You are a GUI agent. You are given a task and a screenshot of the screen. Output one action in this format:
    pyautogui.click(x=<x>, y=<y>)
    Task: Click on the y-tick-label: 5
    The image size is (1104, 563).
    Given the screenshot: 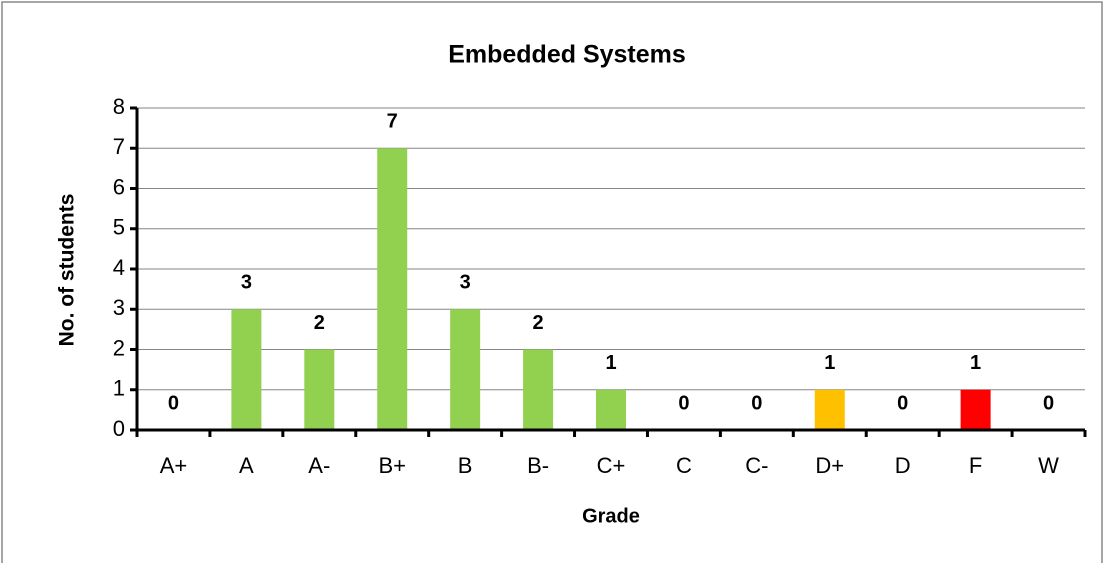 What is the action you would take?
    pyautogui.click(x=119, y=227)
    